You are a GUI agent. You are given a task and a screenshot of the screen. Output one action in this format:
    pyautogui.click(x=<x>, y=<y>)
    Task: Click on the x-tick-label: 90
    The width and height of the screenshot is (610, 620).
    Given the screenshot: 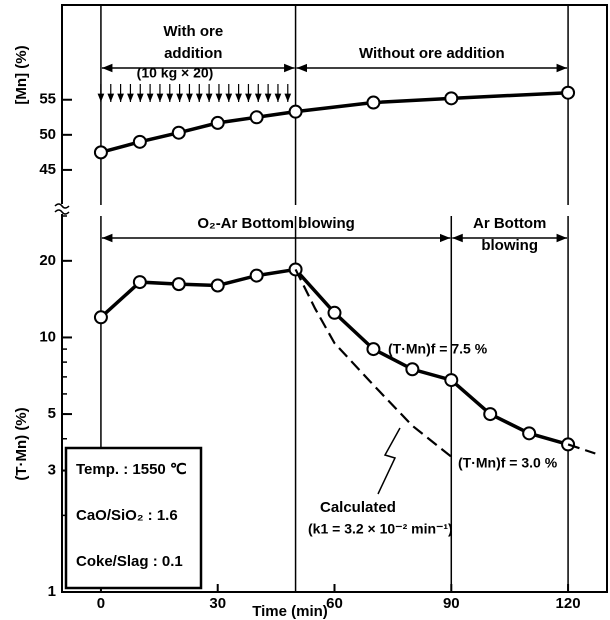 What is the action you would take?
    pyautogui.click(x=451, y=603)
    